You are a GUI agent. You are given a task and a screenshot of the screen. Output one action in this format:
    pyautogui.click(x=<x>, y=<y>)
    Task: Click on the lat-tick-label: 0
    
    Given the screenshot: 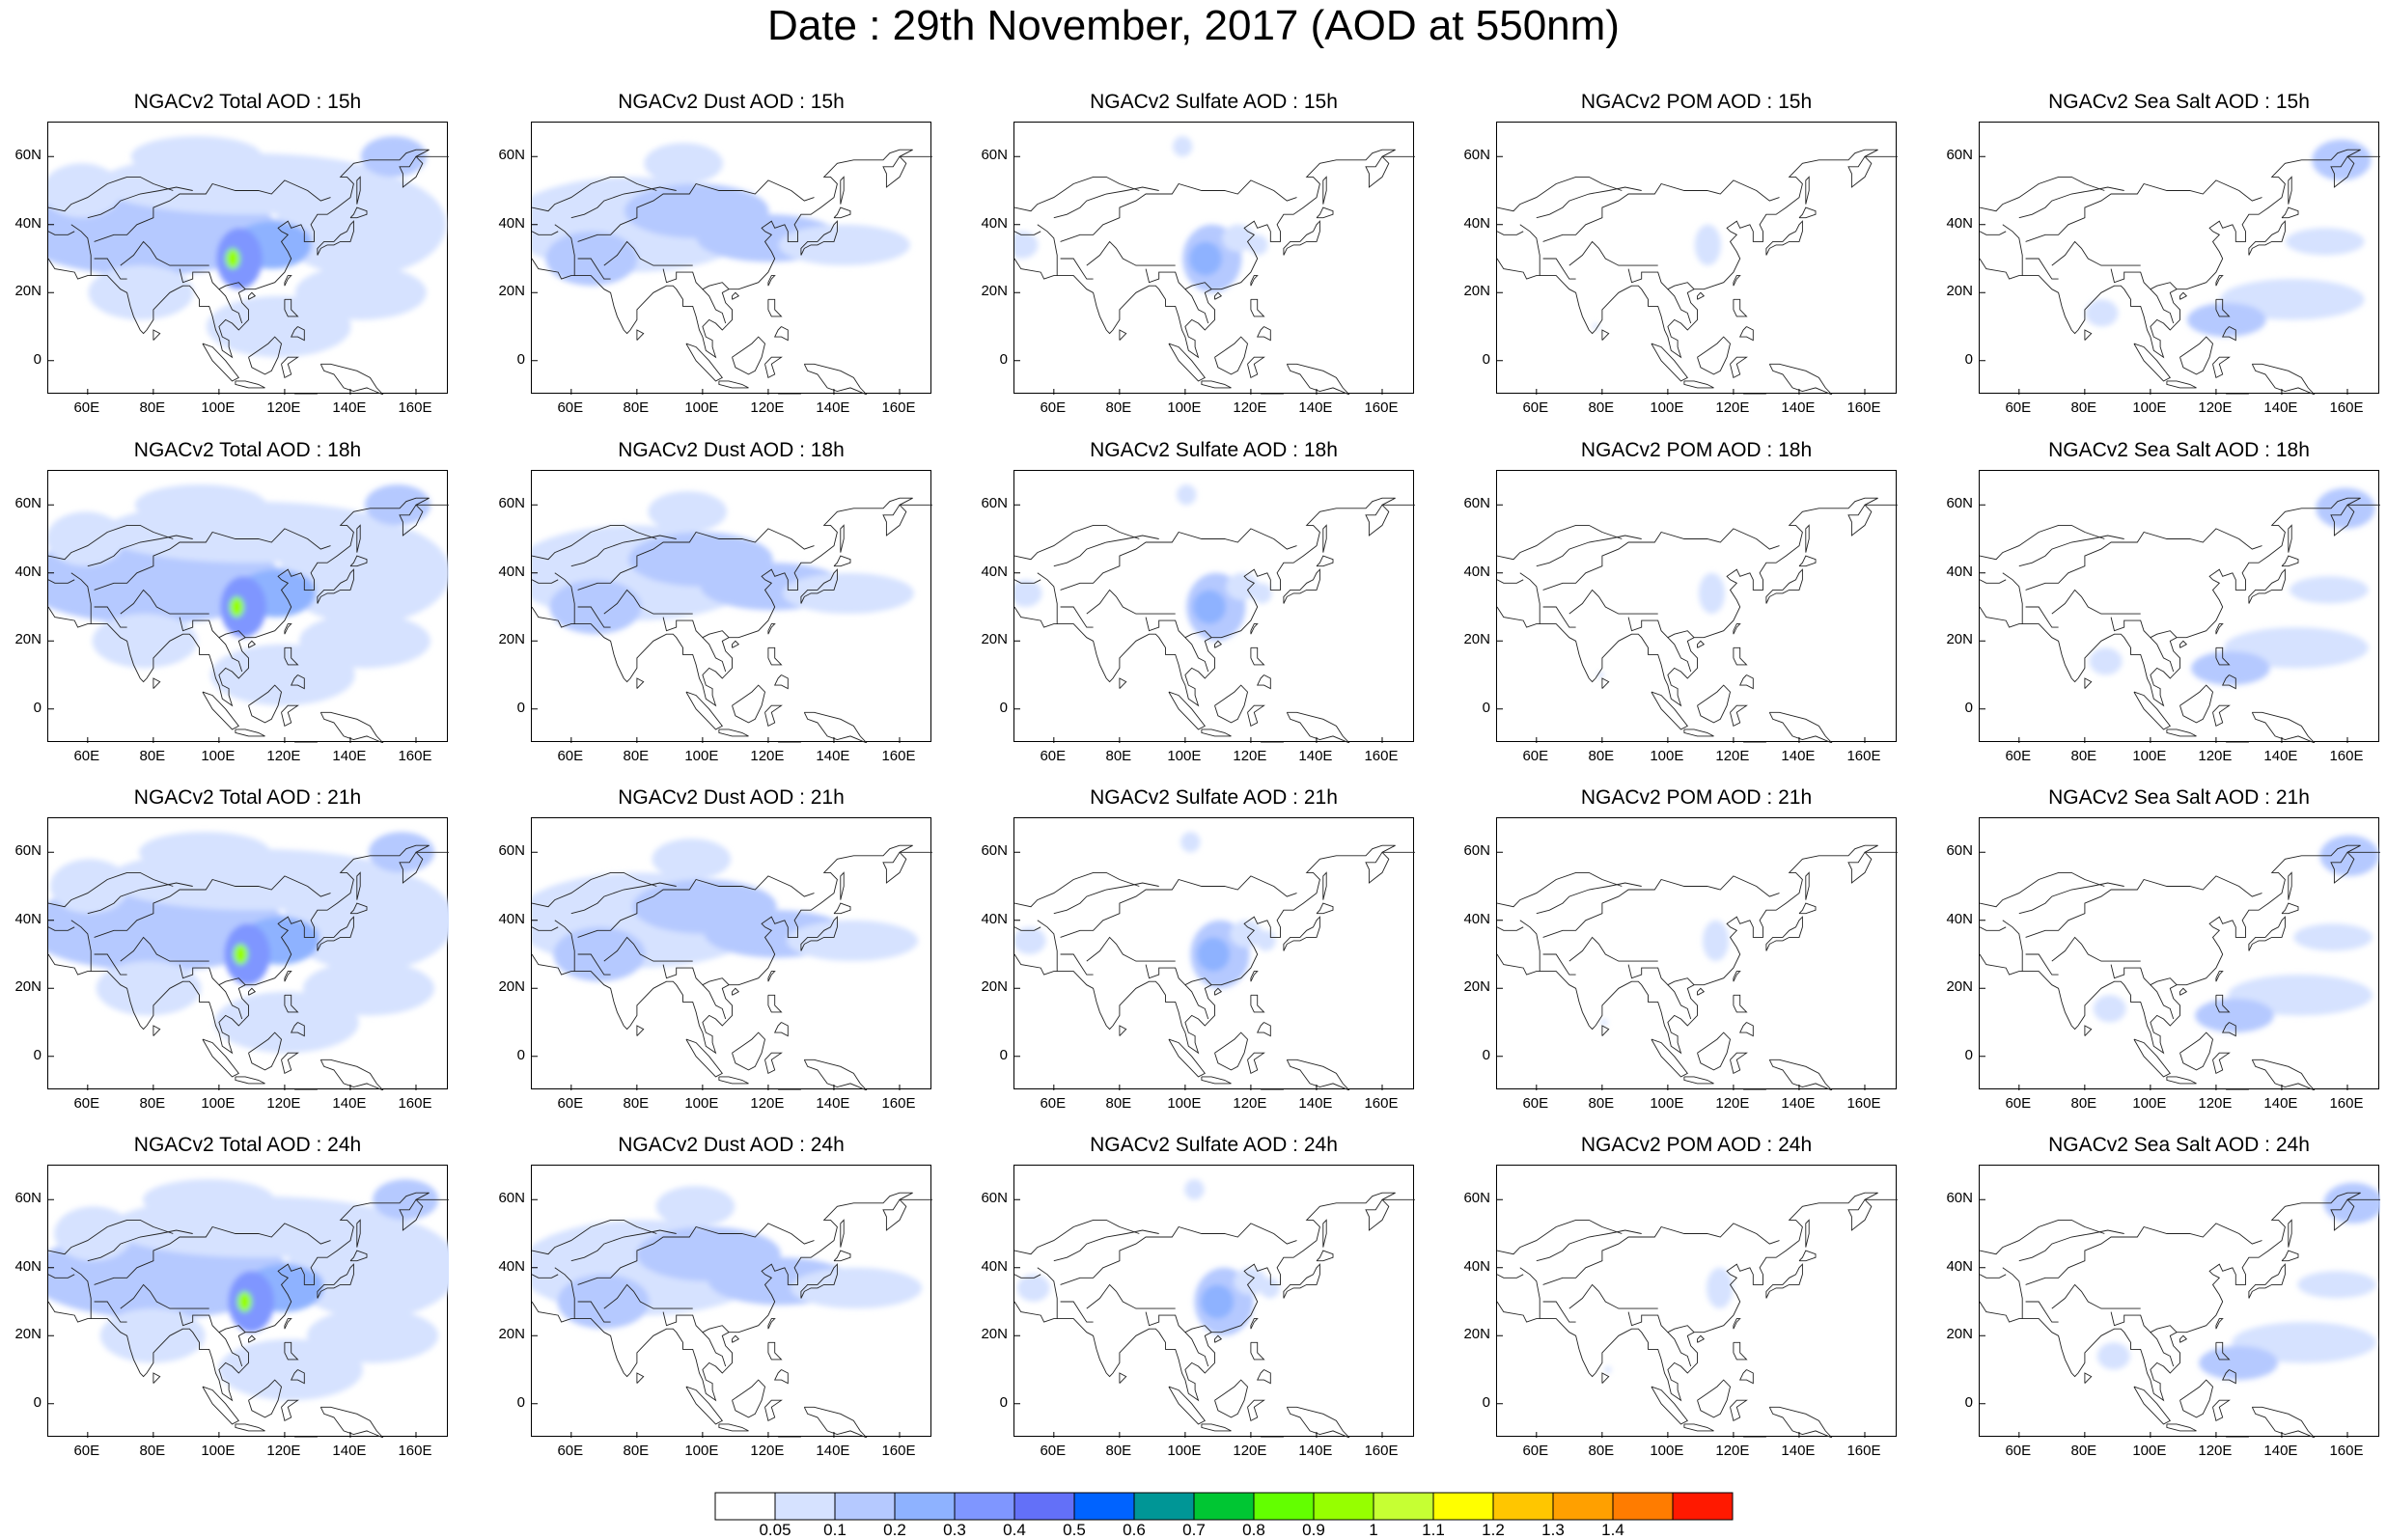 What is the action you would take?
    pyautogui.click(x=37, y=359)
    